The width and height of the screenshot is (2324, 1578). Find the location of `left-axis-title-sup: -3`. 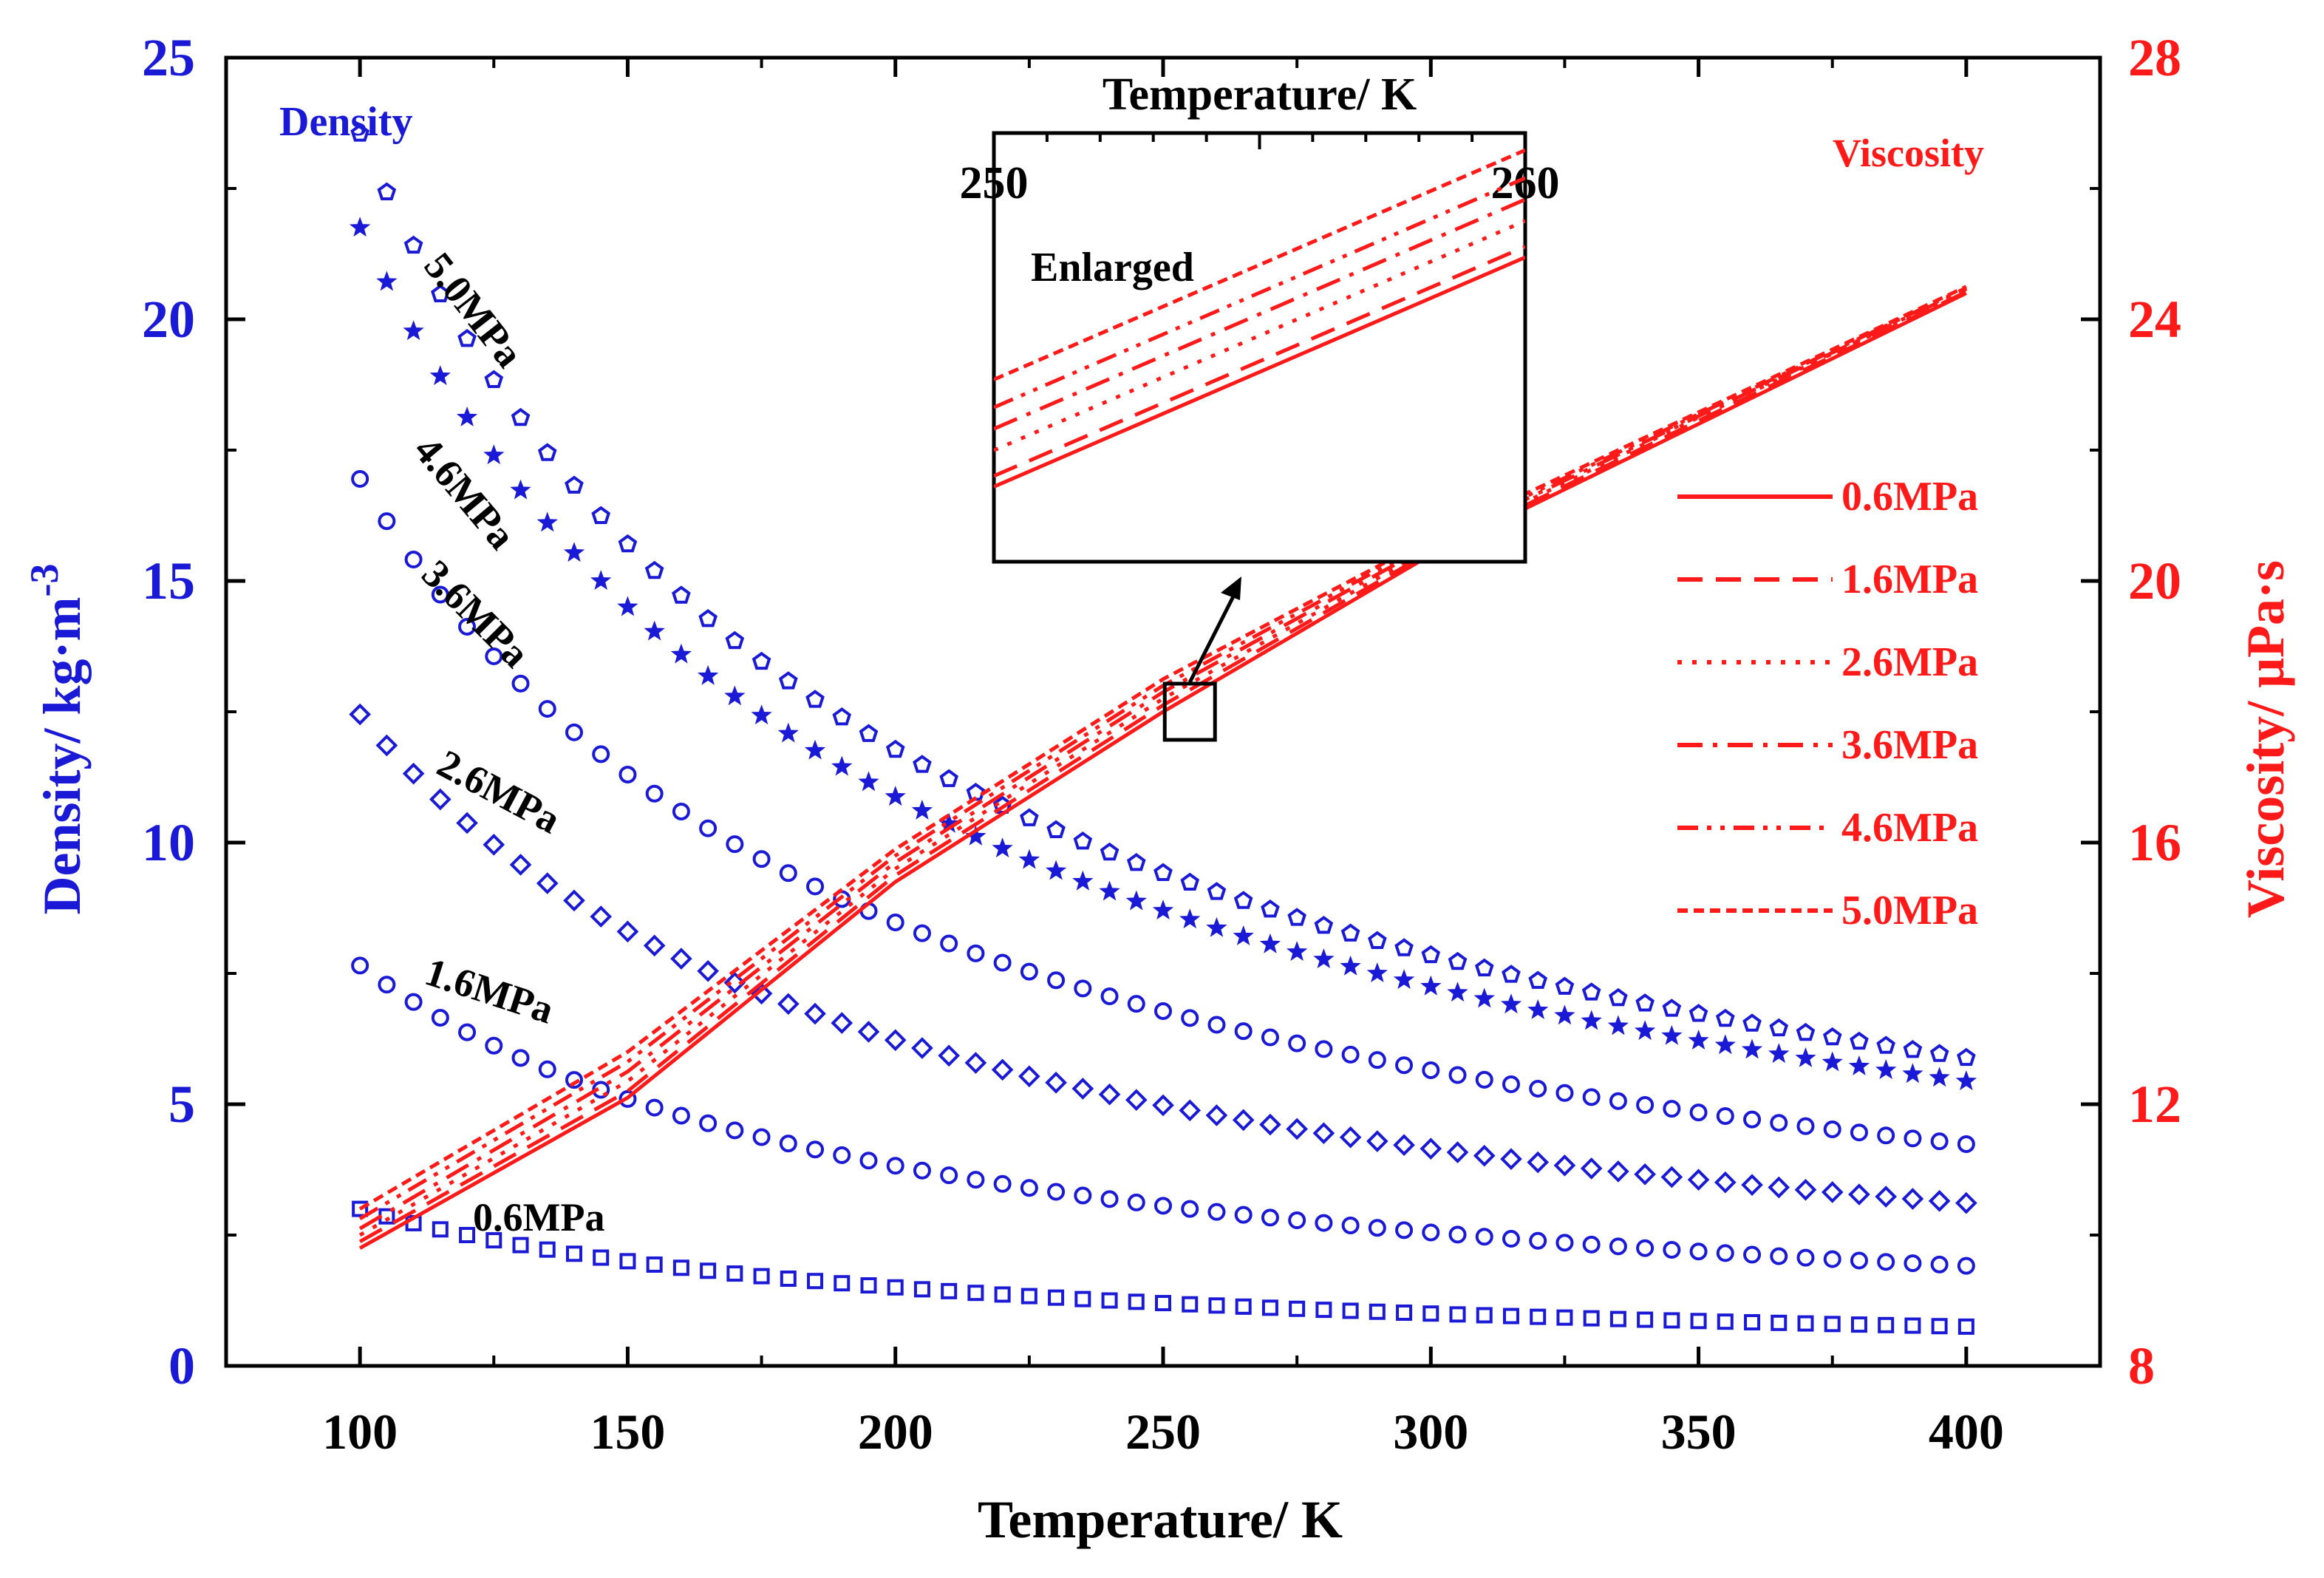

left-axis-title-sup: -3 is located at coordinates (44, 579).